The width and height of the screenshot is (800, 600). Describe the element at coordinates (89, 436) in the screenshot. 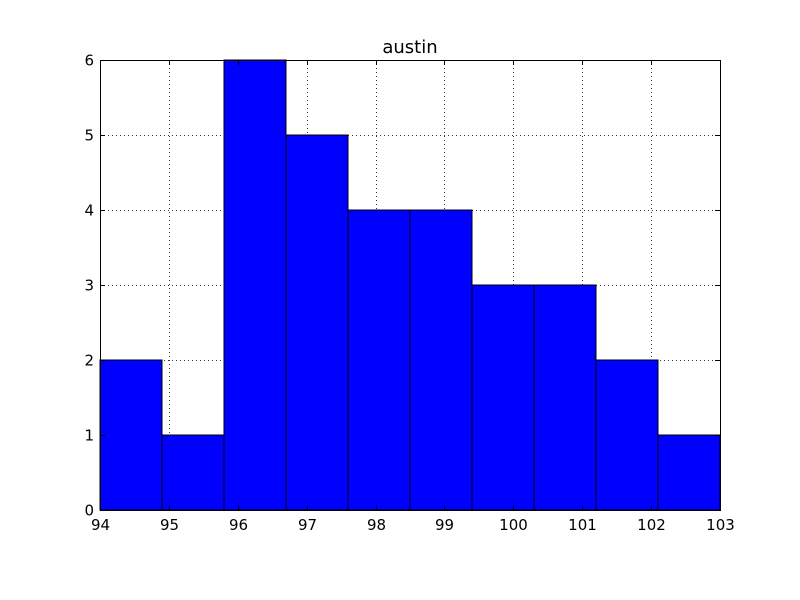

I see `y-tick-label: 1` at that location.